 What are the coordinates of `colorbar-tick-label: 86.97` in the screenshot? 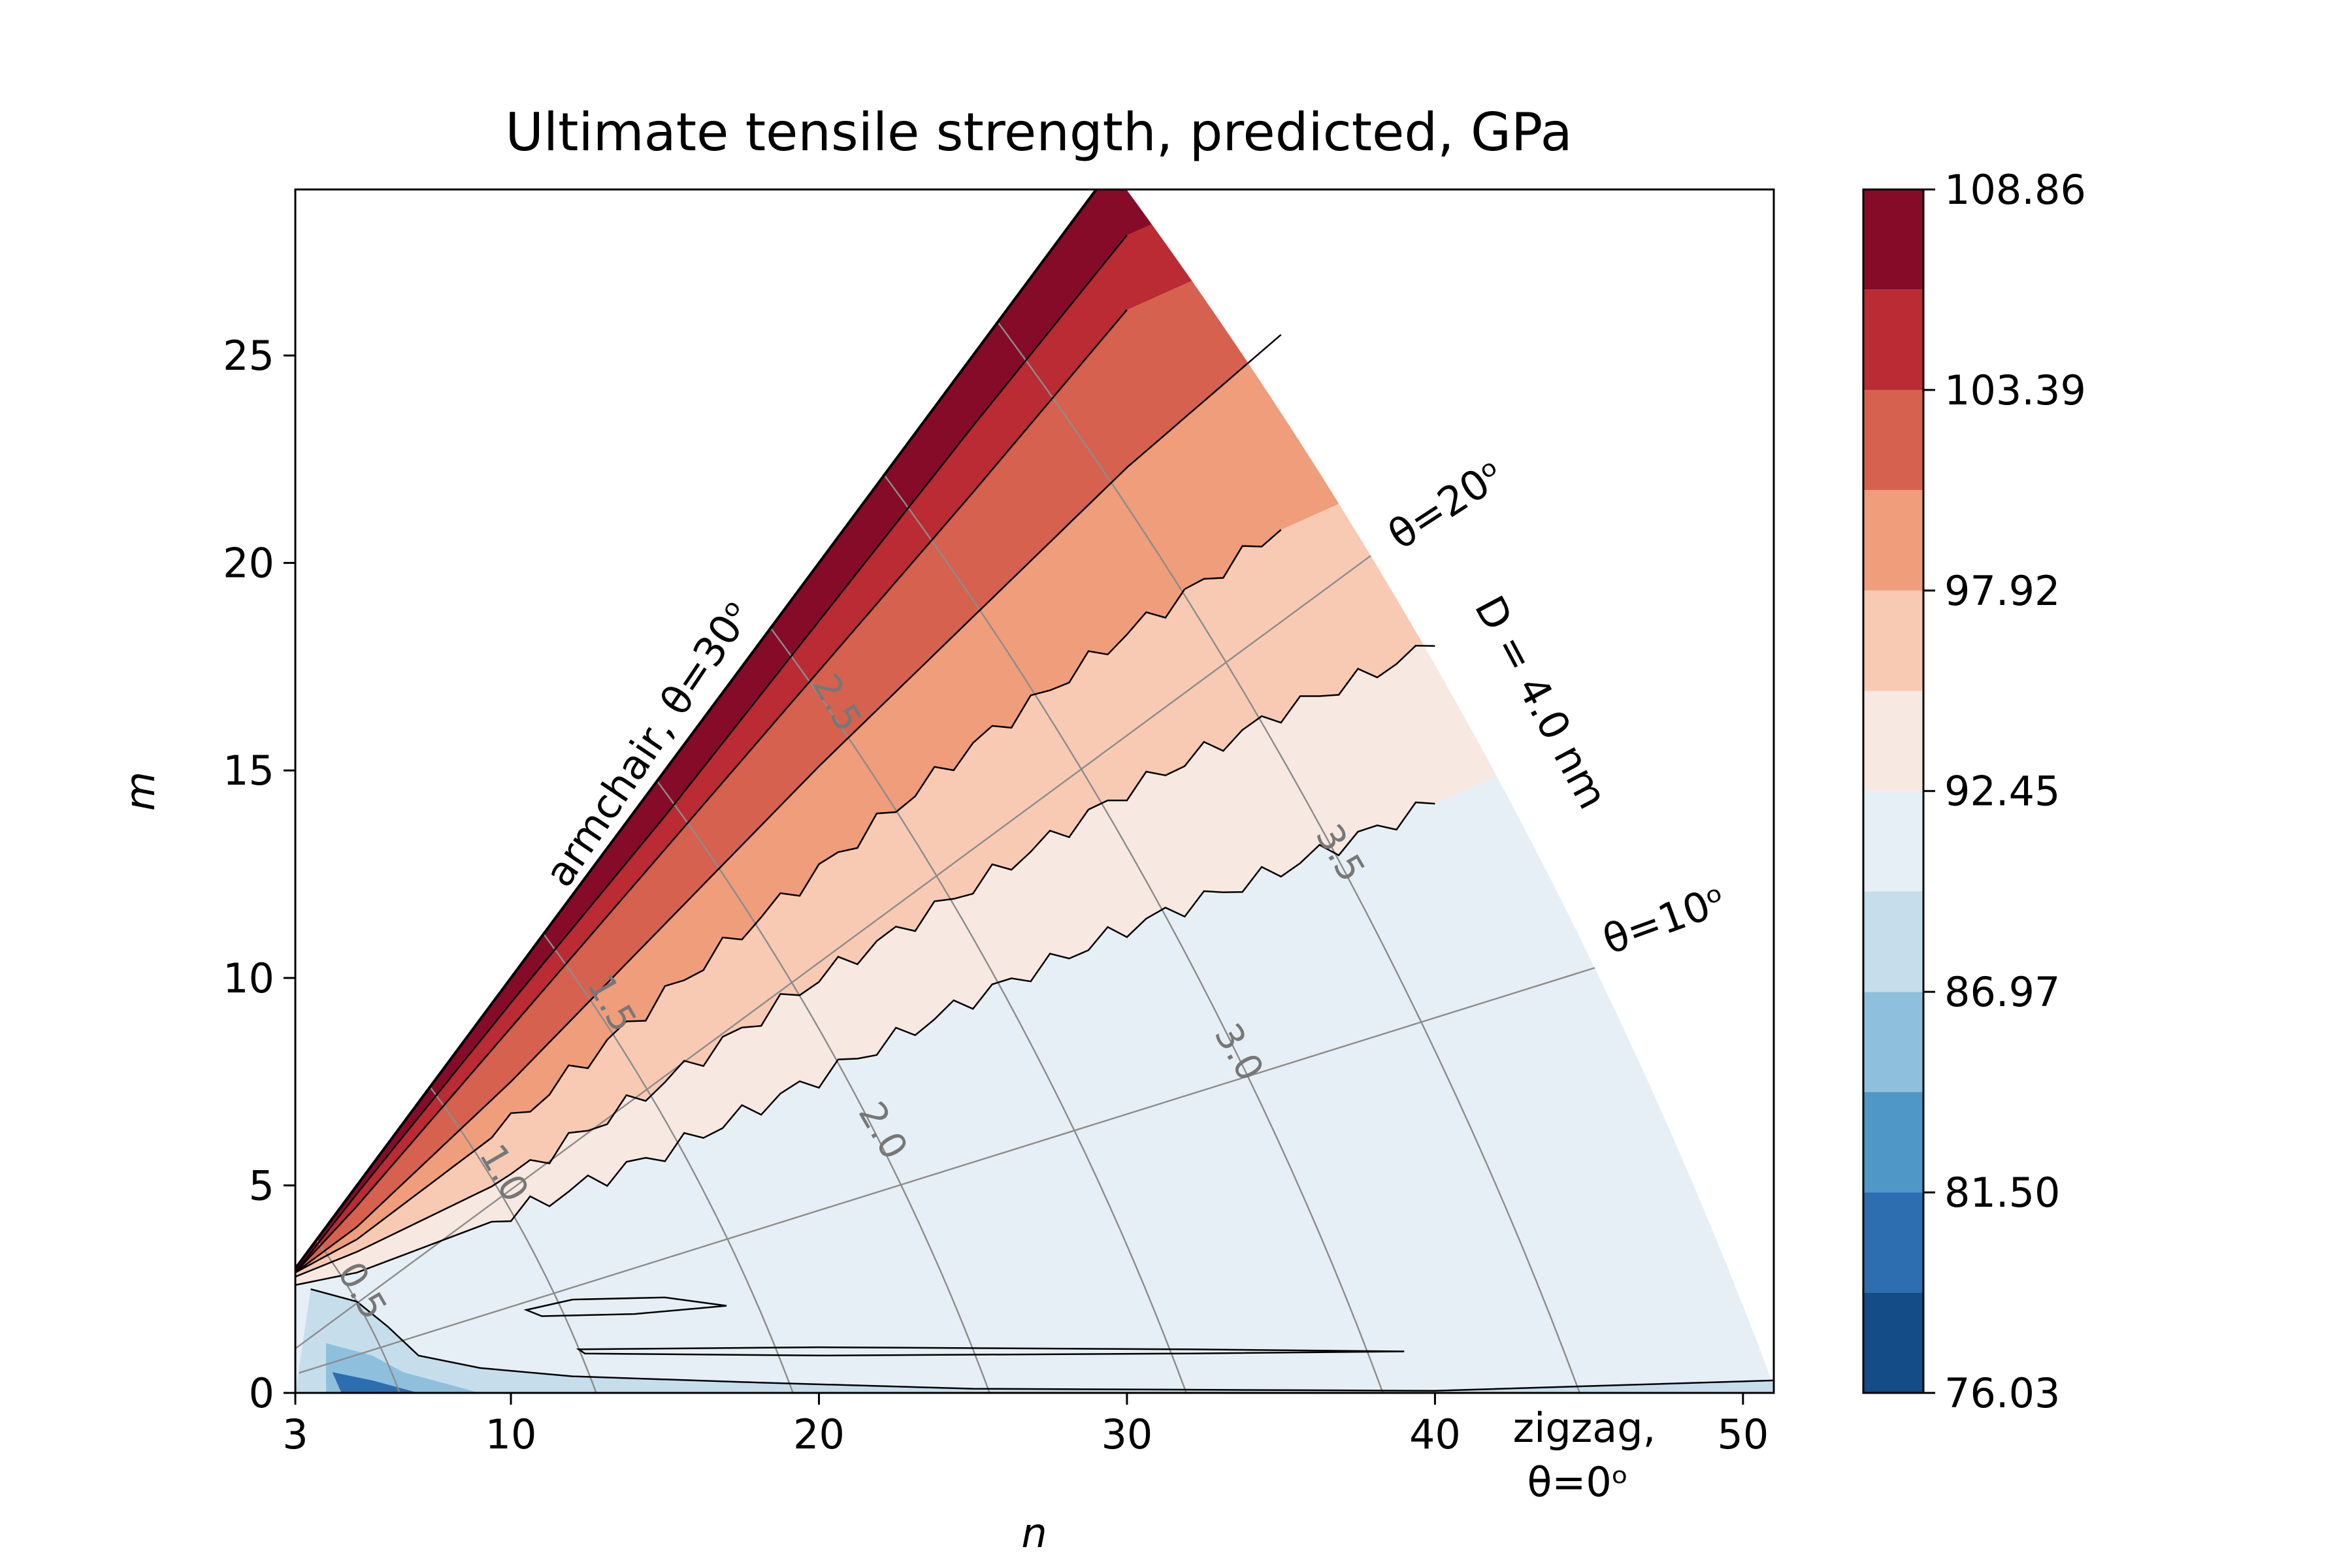 It's located at (2002, 992).